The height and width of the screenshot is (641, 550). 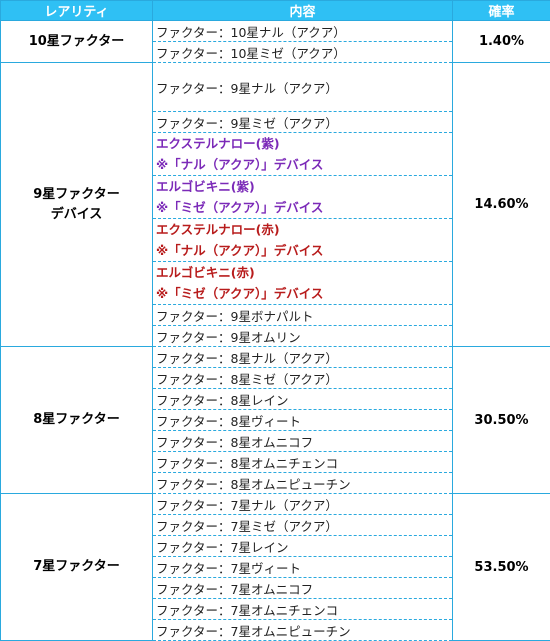 I want to click on item-text: ファクター：8星オムニチェンコ, so click(x=302, y=462).